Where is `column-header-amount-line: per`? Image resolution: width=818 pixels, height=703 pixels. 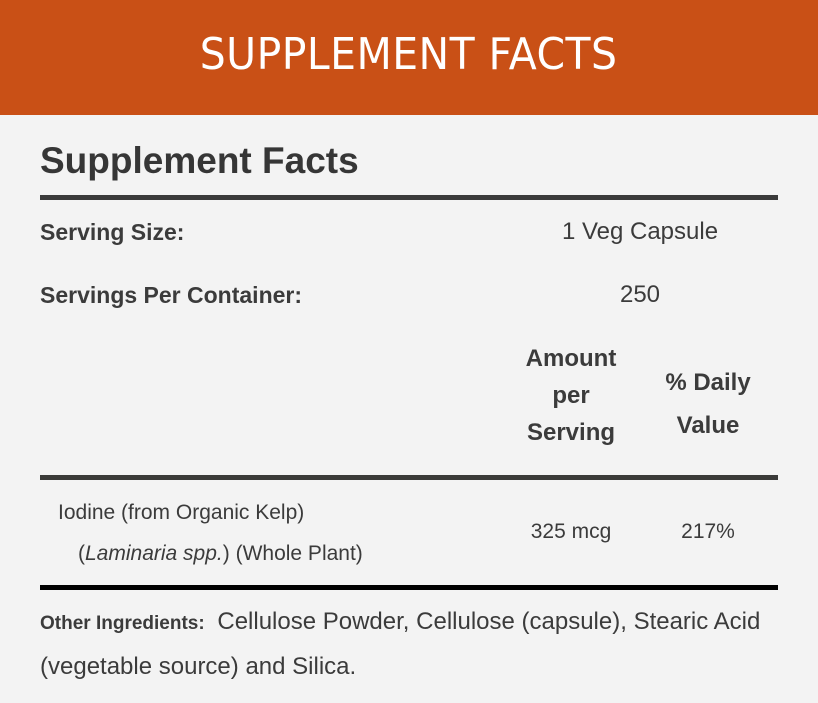 column-header-amount-line: per is located at coordinates (571, 395).